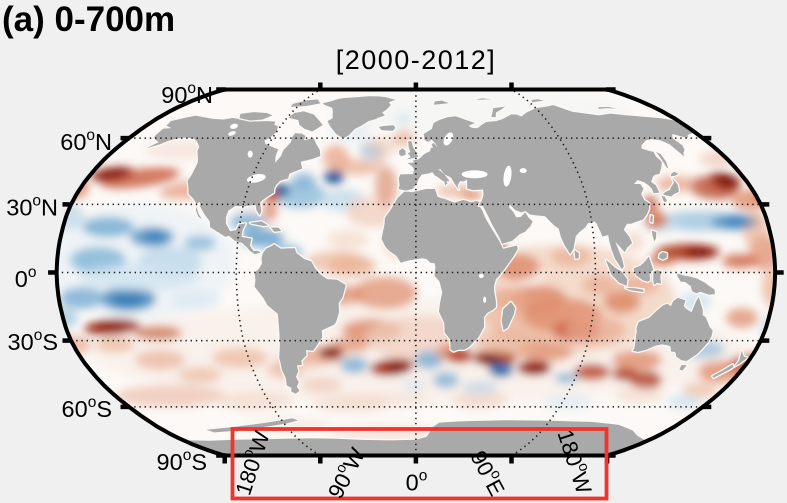 Image resolution: width=787 pixels, height=503 pixels. Describe the element at coordinates (33, 341) in the screenshot. I see `svg-text: 30oS` at that location.